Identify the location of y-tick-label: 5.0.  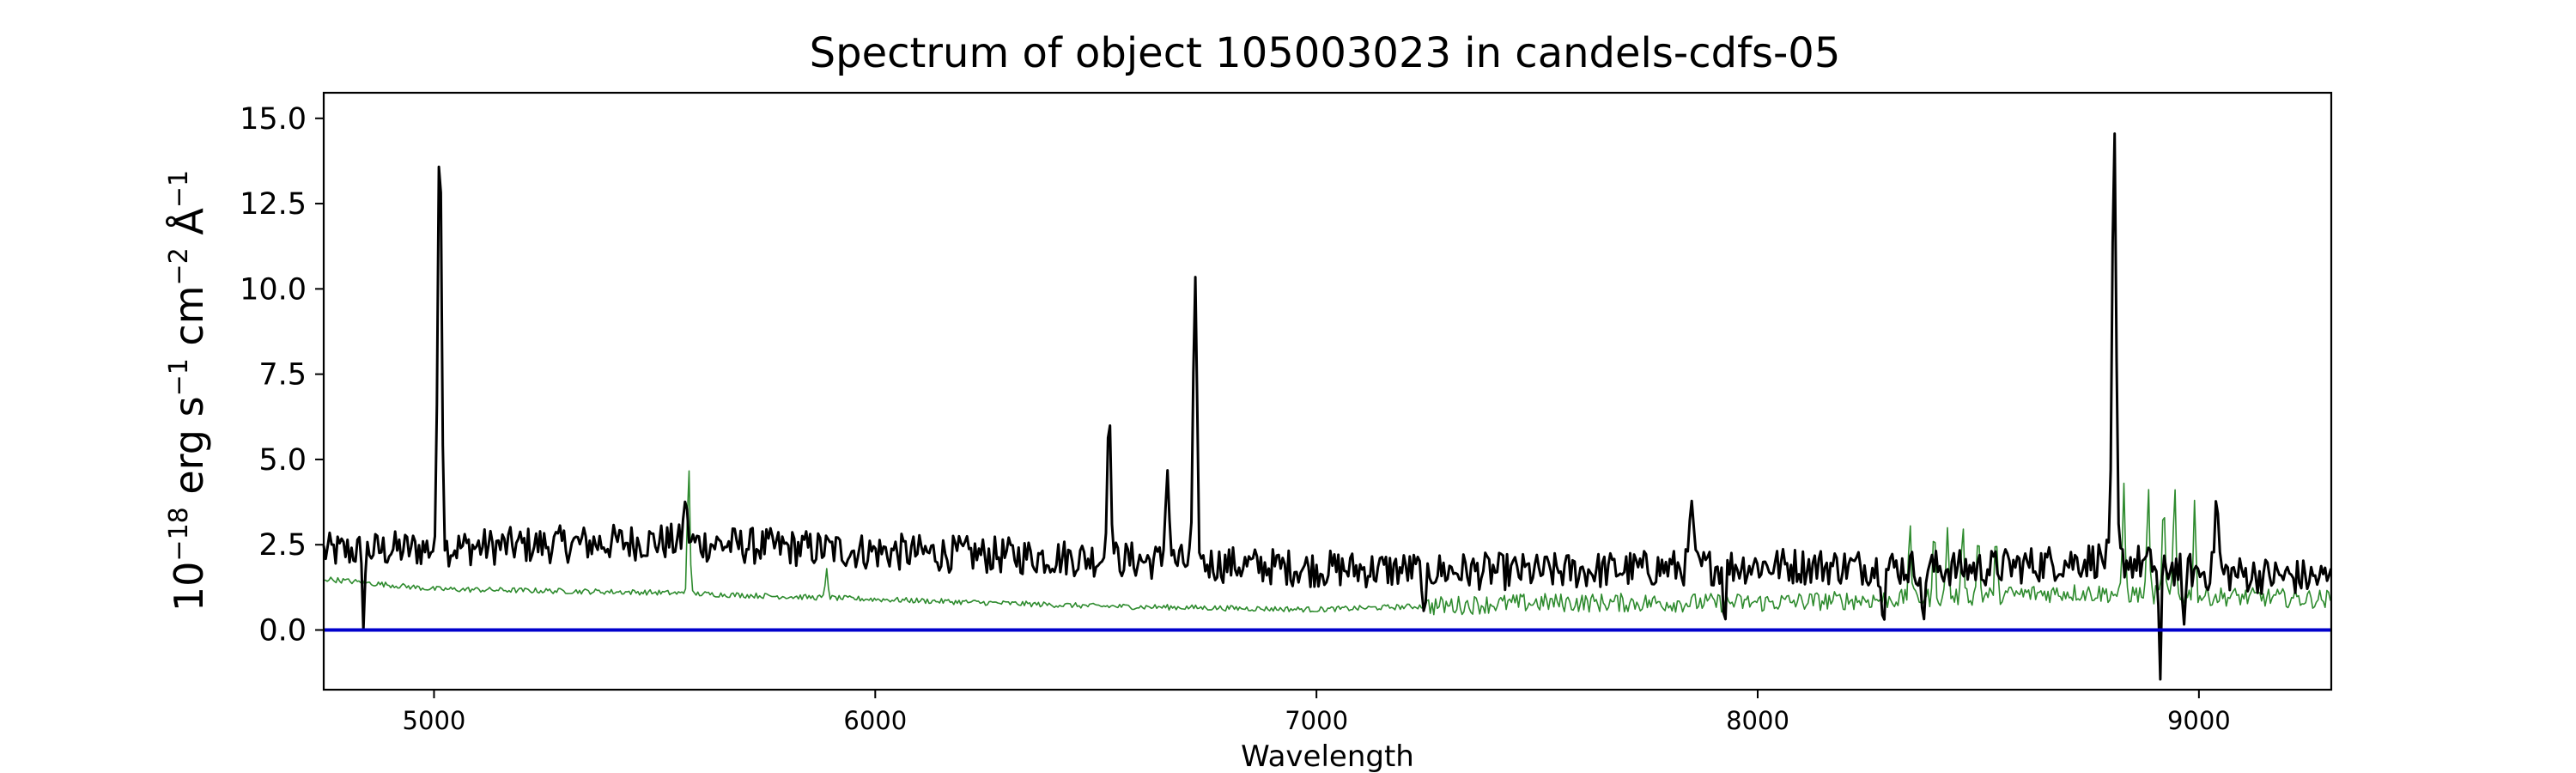
(282, 461).